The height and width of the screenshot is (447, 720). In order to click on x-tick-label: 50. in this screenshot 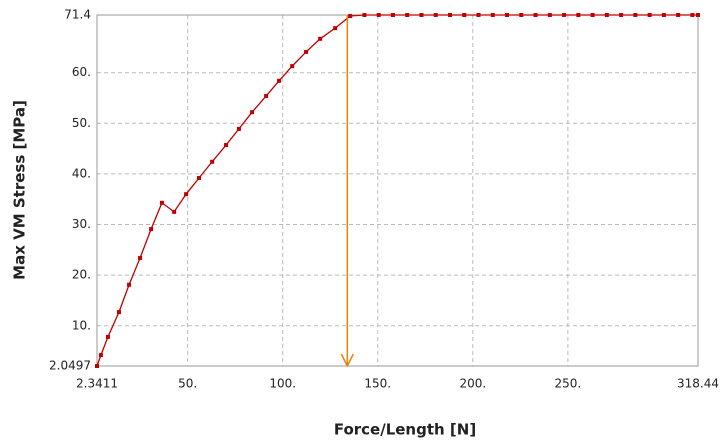, I will do `click(187, 384)`.